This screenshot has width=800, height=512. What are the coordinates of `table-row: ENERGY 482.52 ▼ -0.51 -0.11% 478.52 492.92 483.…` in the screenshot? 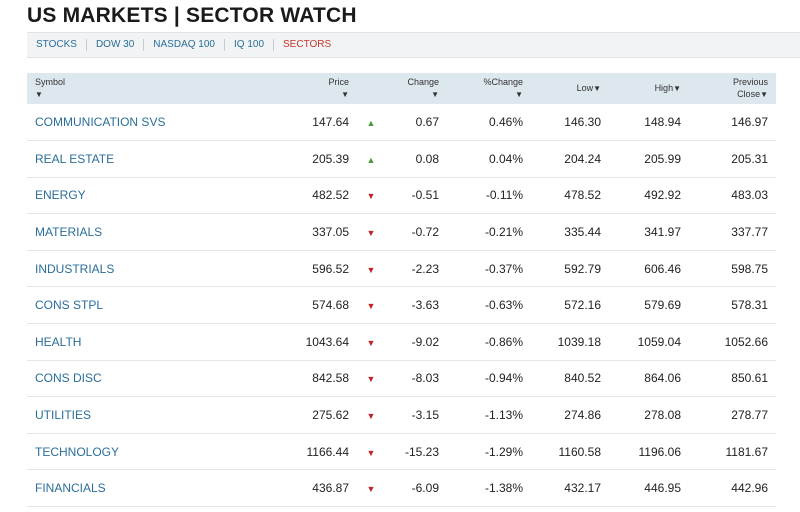 It's located at (401, 195).